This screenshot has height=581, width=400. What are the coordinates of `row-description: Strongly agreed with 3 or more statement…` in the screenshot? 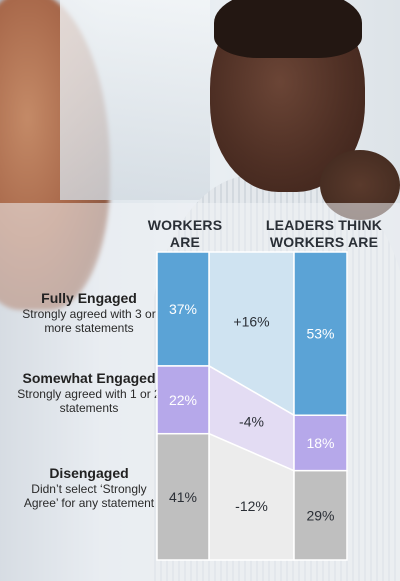 It's located at (89, 321).